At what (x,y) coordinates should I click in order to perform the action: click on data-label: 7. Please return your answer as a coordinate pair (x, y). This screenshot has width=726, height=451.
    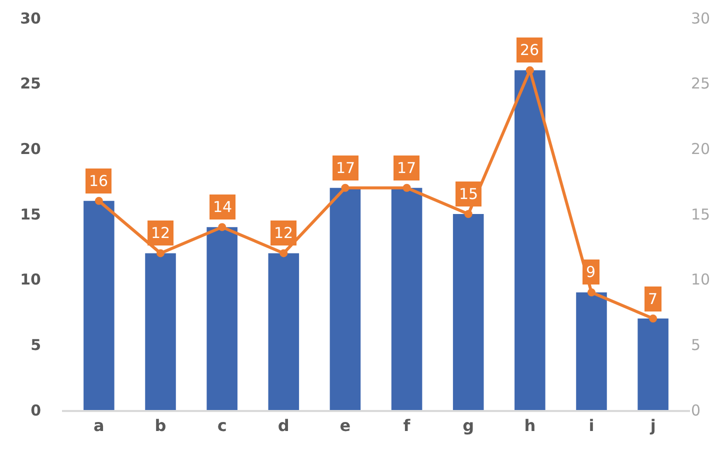
    Looking at the image, I should click on (653, 299).